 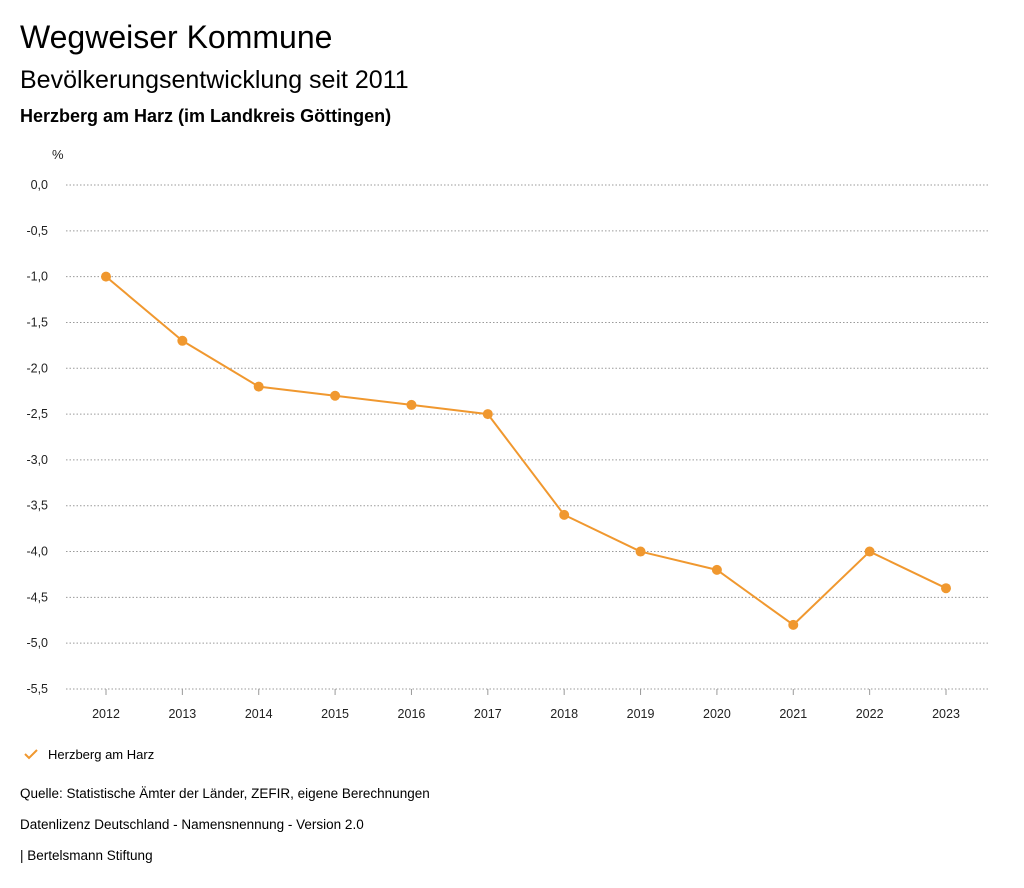 I want to click on y-tick-label: -1,0, so click(x=37, y=277).